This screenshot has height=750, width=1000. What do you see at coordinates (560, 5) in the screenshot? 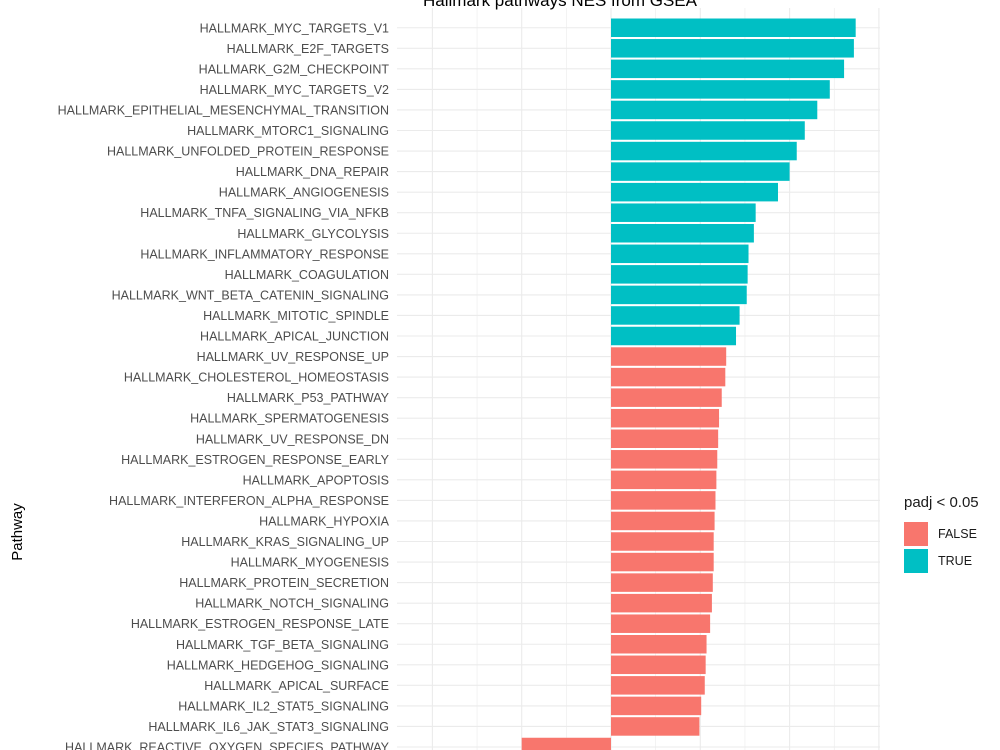
I see `chart-title: Hallmark pathways NES from GSEA` at bounding box center [560, 5].